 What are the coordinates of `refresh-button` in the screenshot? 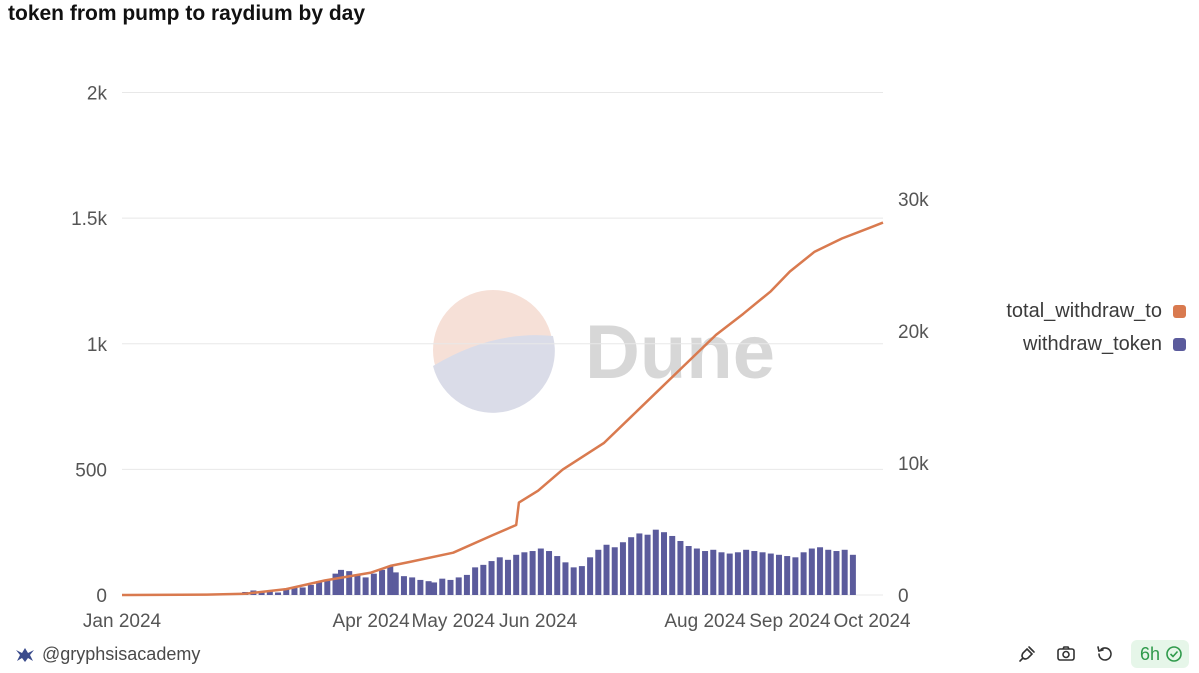 It's located at (1105, 654).